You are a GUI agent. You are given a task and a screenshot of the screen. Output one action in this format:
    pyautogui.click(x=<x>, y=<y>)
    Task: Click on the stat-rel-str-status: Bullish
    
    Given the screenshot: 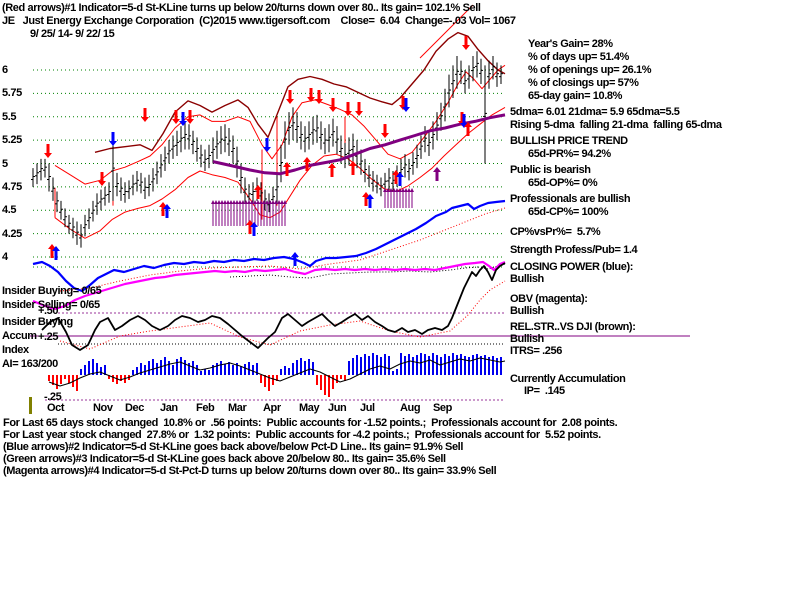 What is the action you would take?
    pyautogui.click(x=527, y=339)
    